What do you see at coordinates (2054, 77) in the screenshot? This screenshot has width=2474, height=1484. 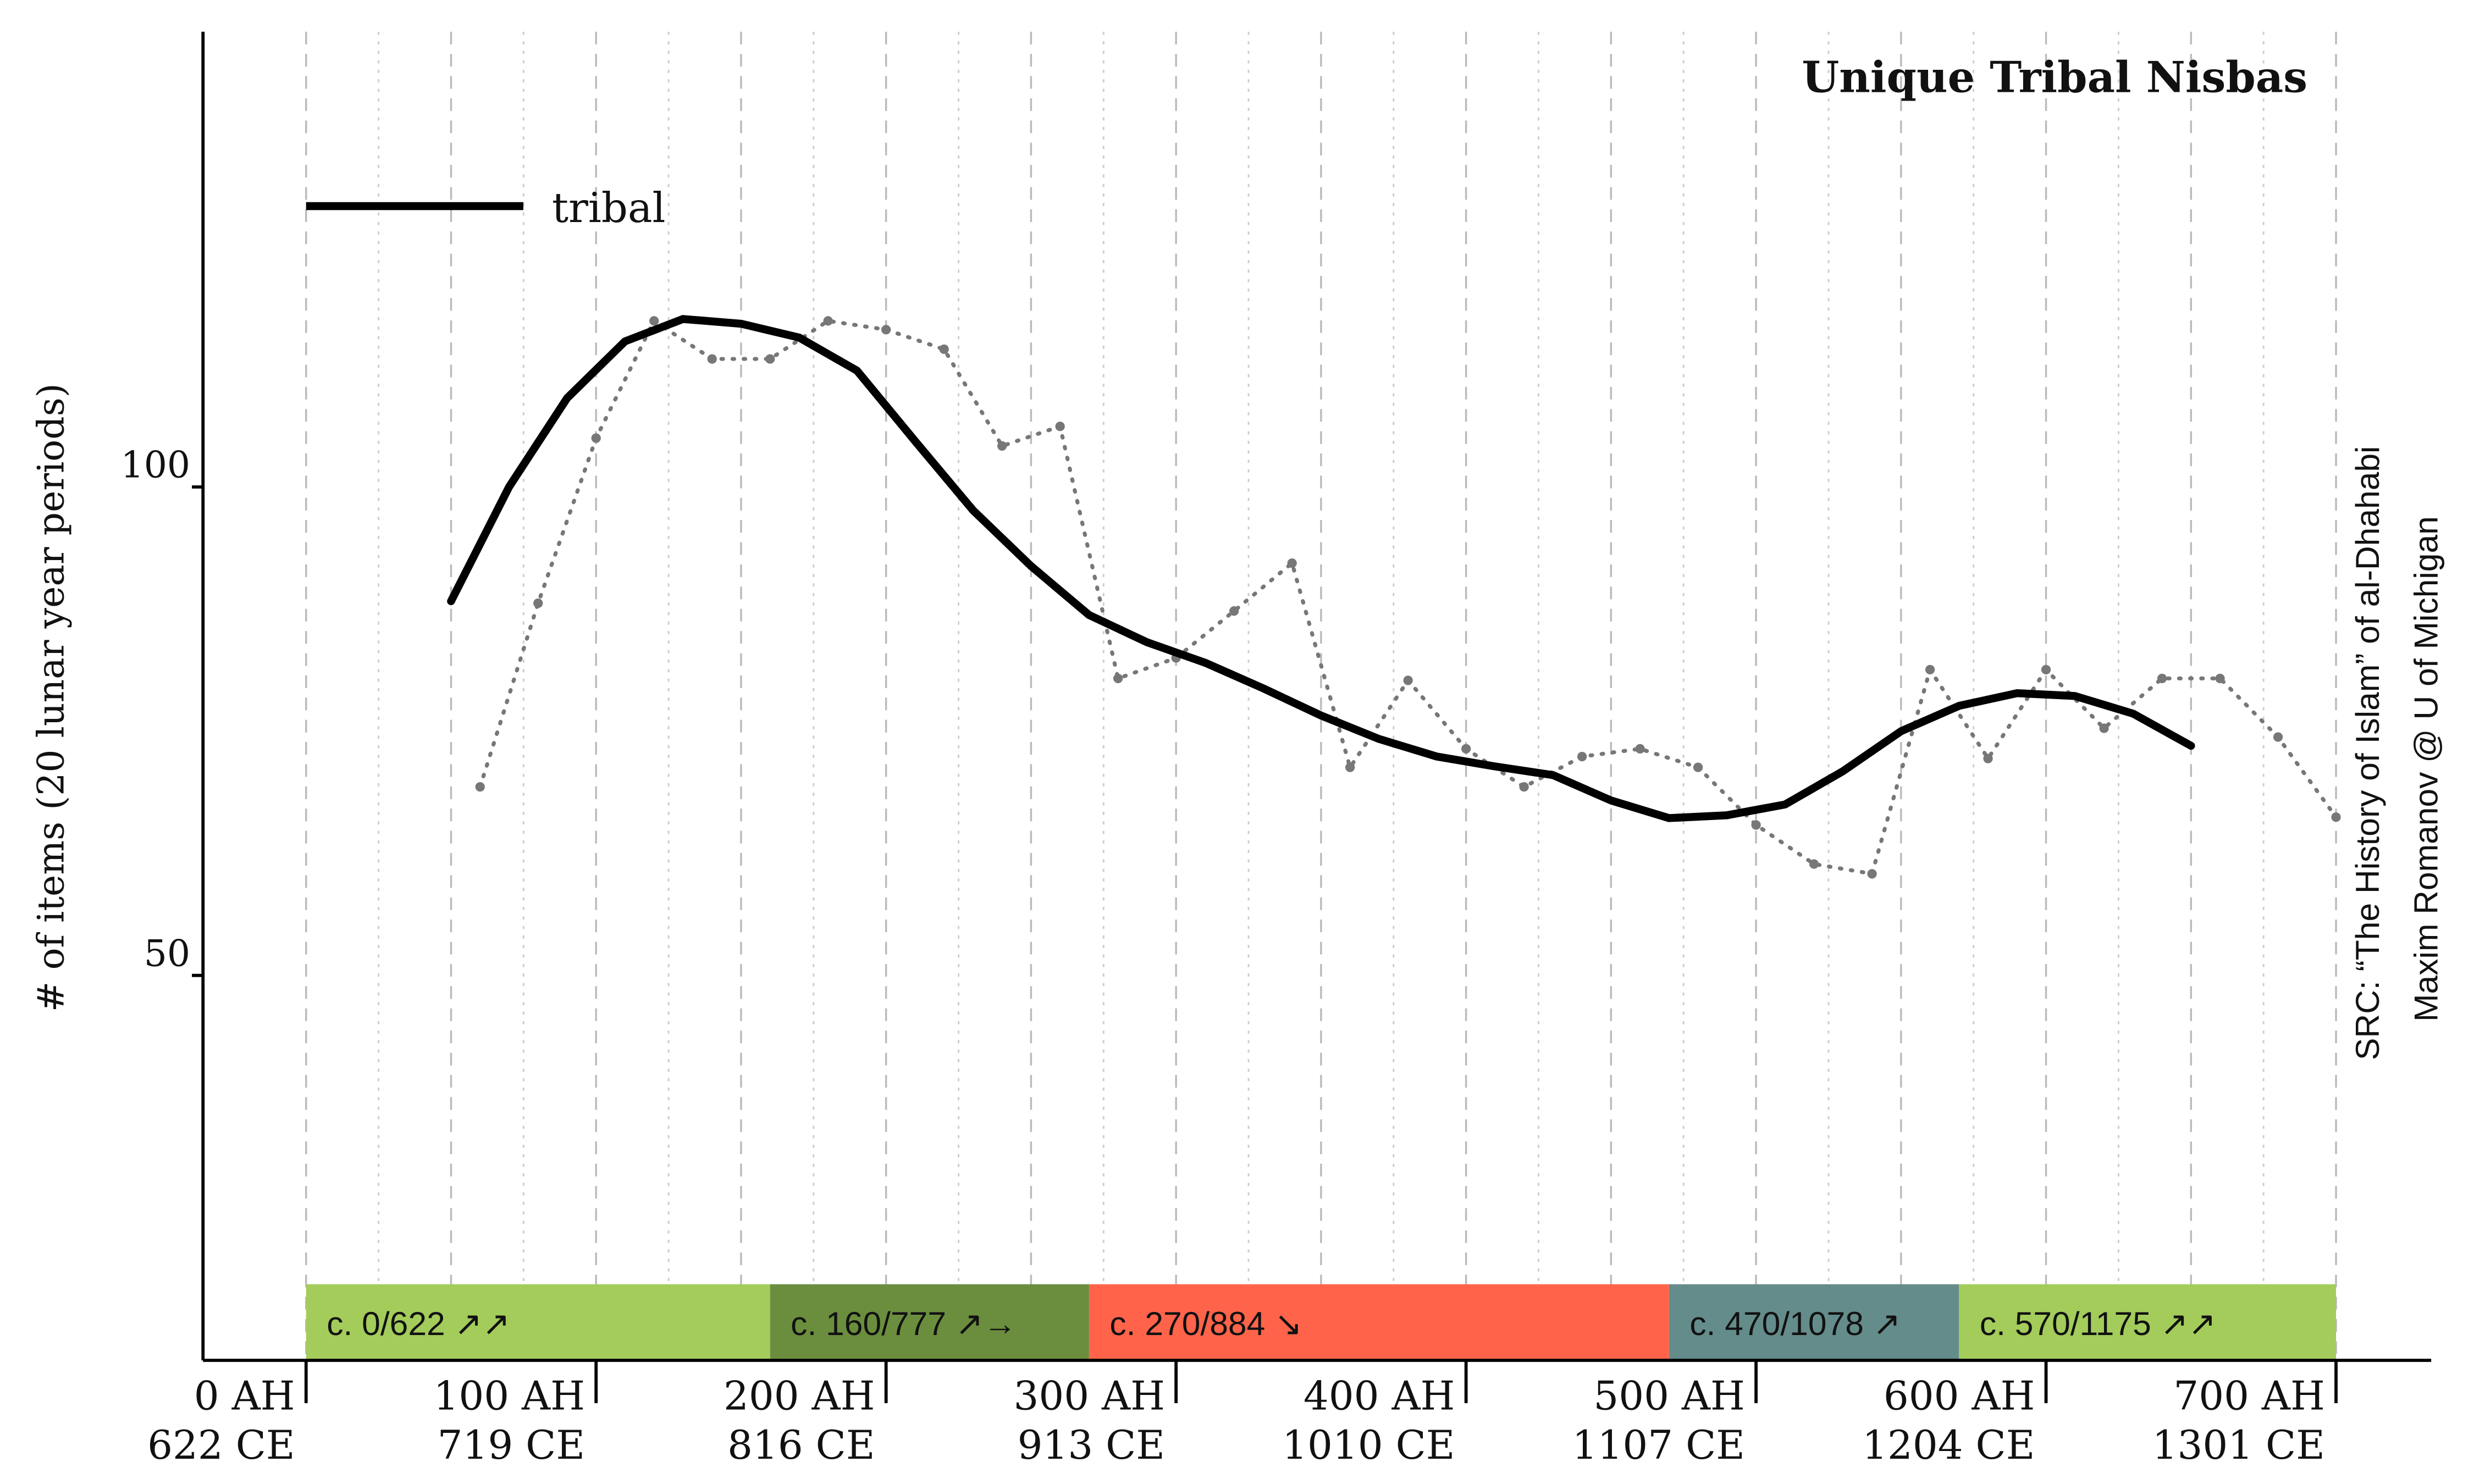 I see `chart-title: Unique Tribal Nisbas` at bounding box center [2054, 77].